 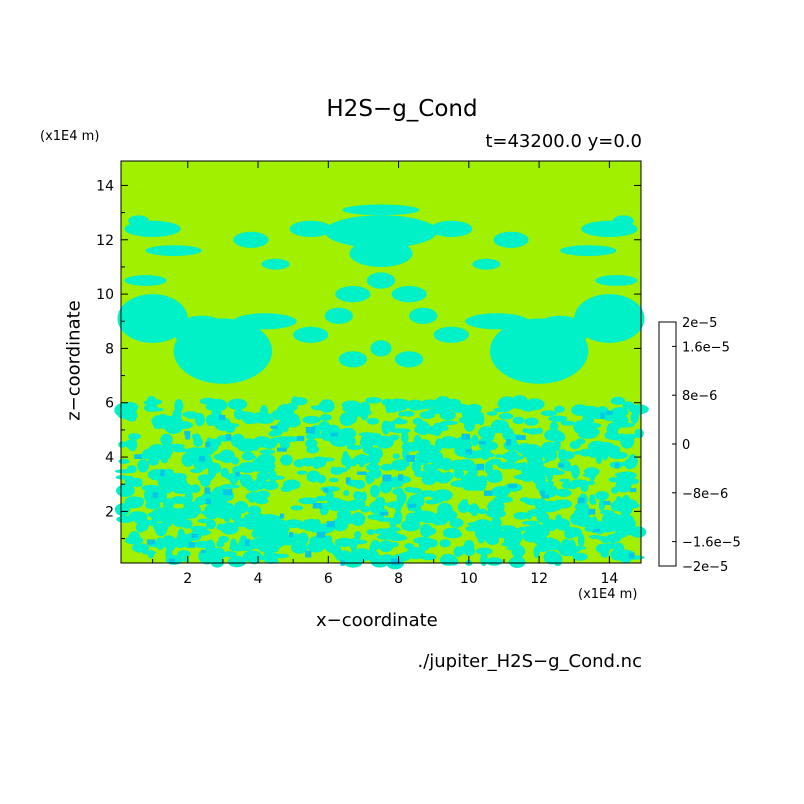 What do you see at coordinates (699, 396) in the screenshot?
I see `colorbar-tick-label: 8e−6` at bounding box center [699, 396].